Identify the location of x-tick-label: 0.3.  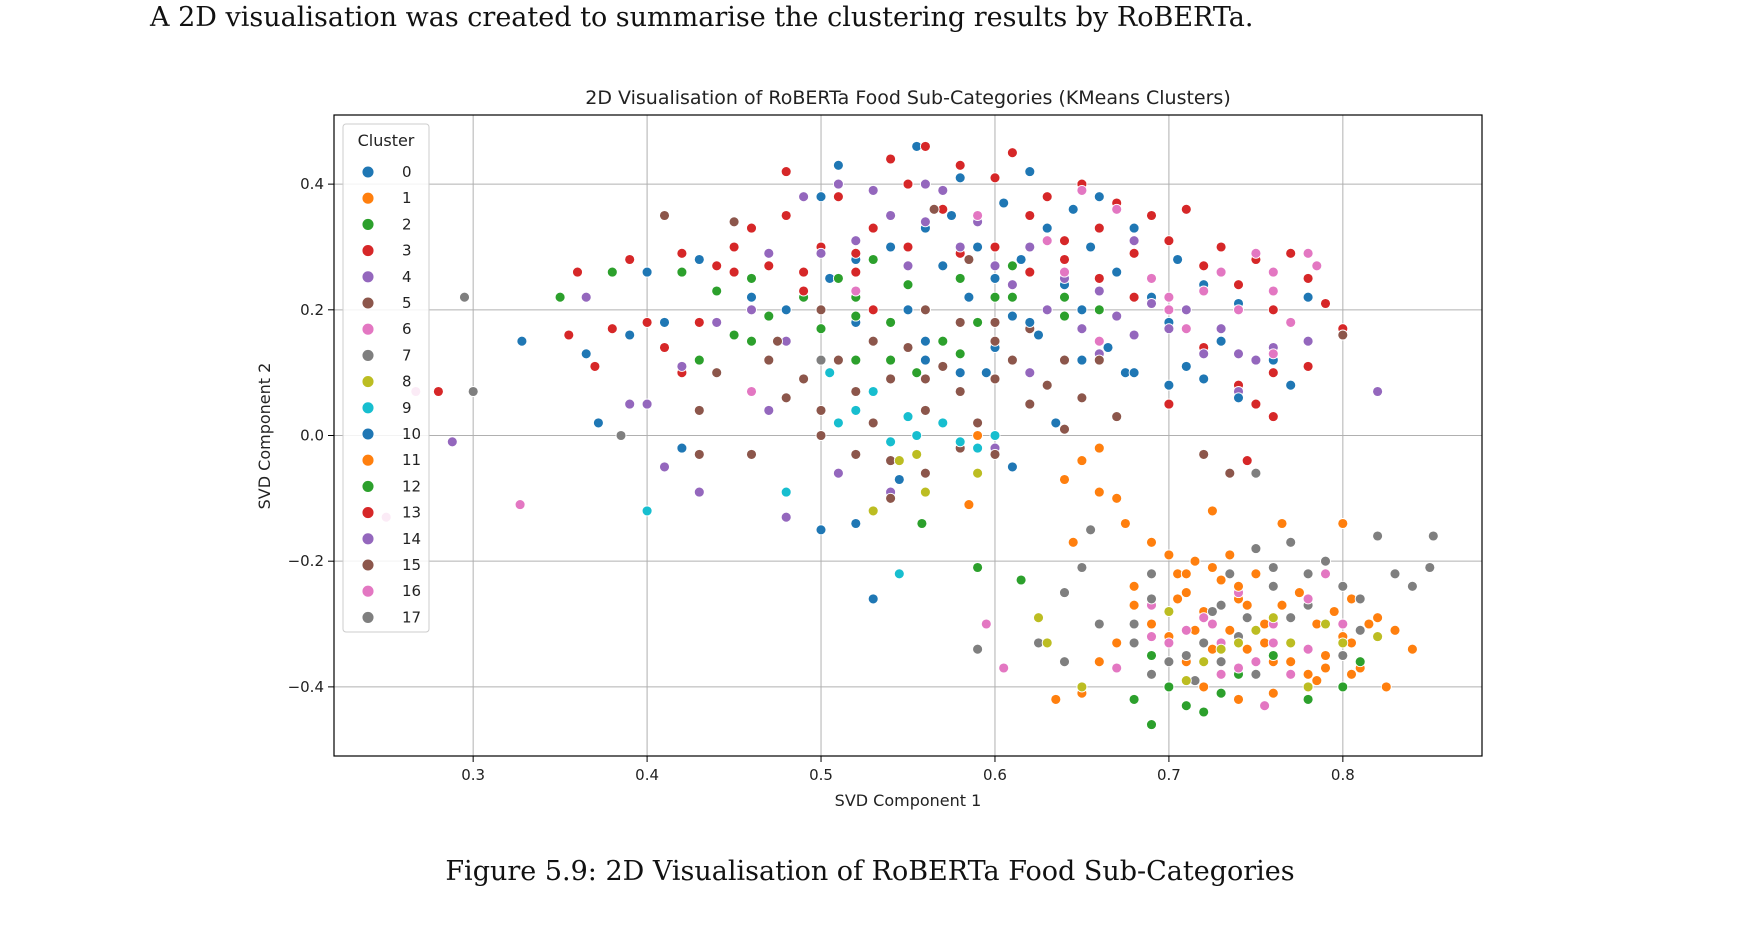
(473, 775).